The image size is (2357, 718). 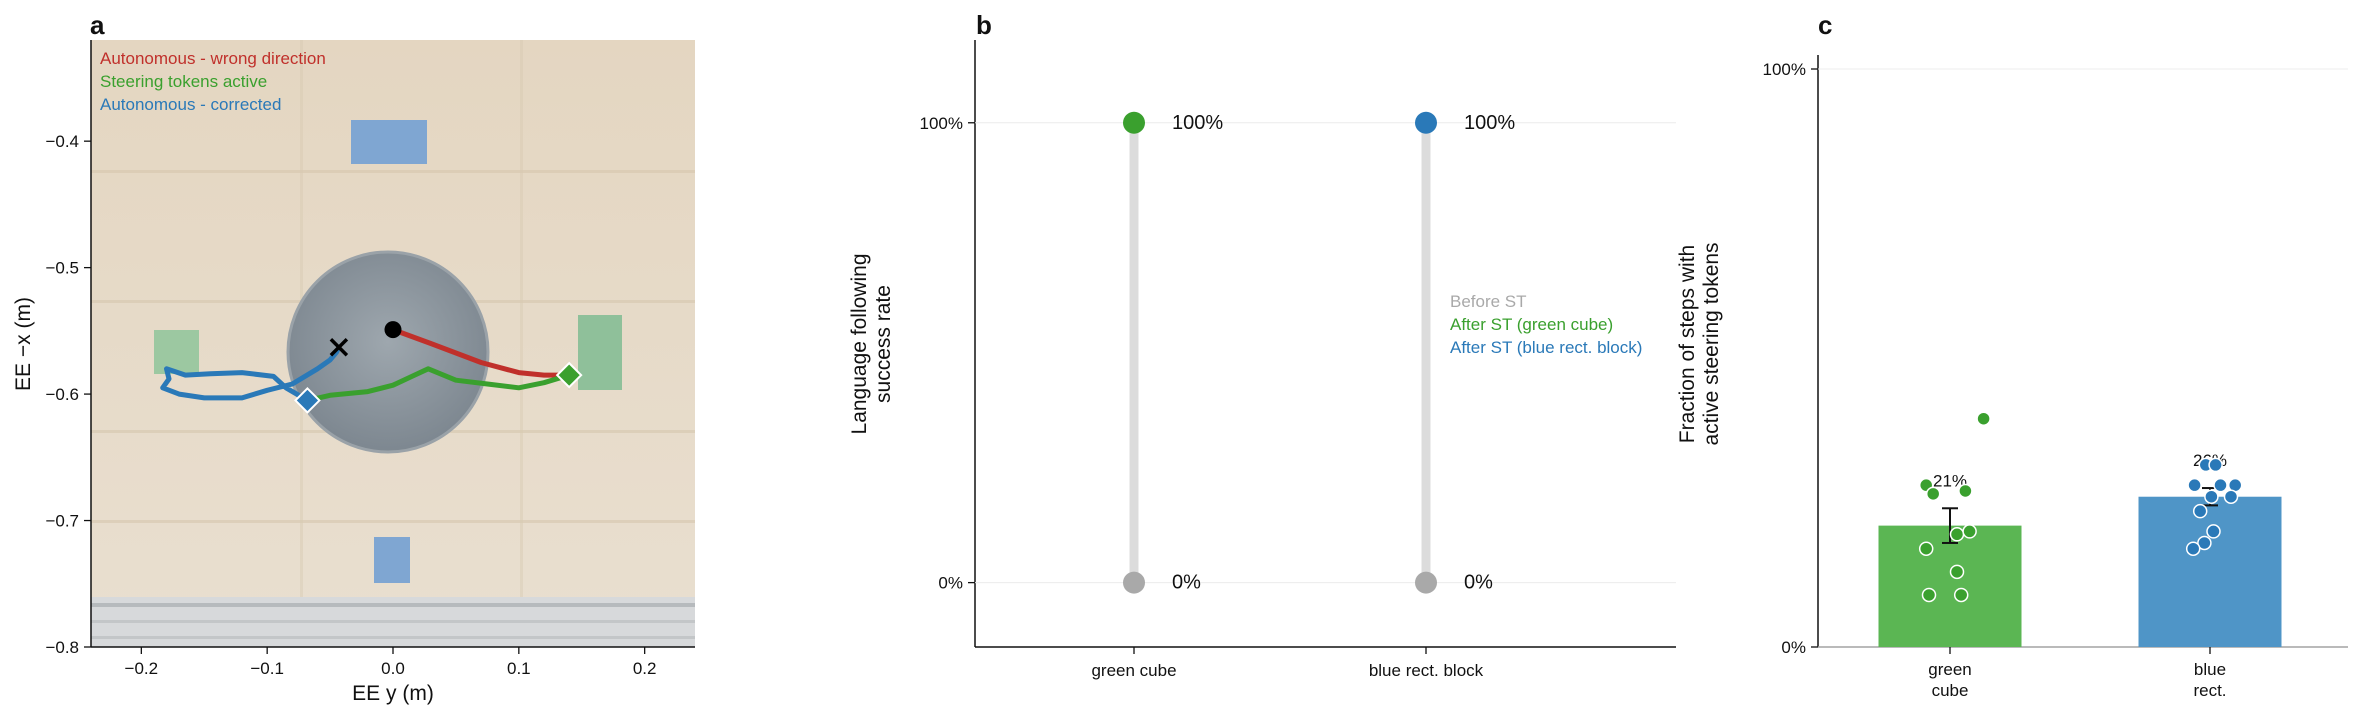 What do you see at coordinates (1426, 670) in the screenshot?
I see `x-tick-label-b: blue rect. block` at bounding box center [1426, 670].